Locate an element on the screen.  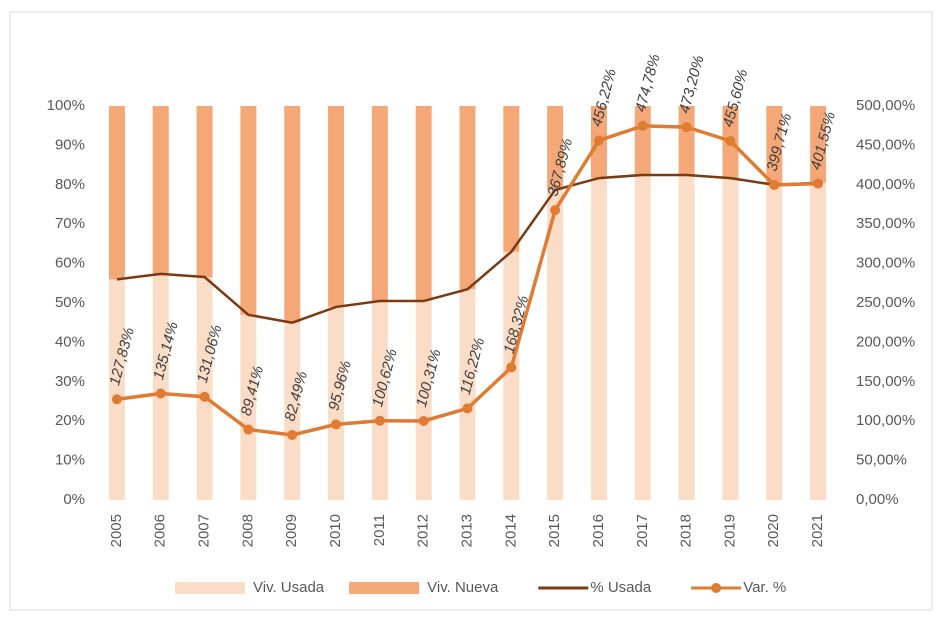
data-label: 456,22% is located at coordinates (604, 98).